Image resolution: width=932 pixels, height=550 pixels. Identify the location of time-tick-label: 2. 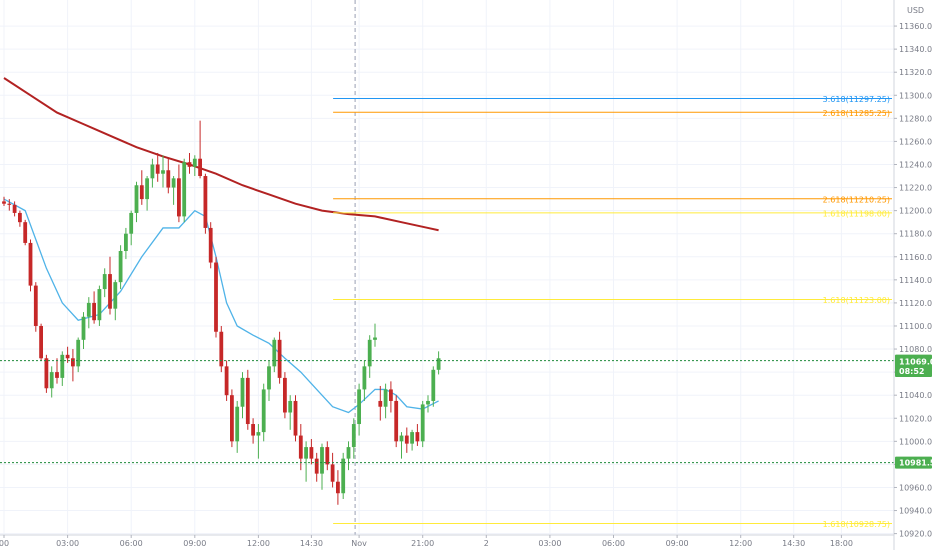
(486, 543).